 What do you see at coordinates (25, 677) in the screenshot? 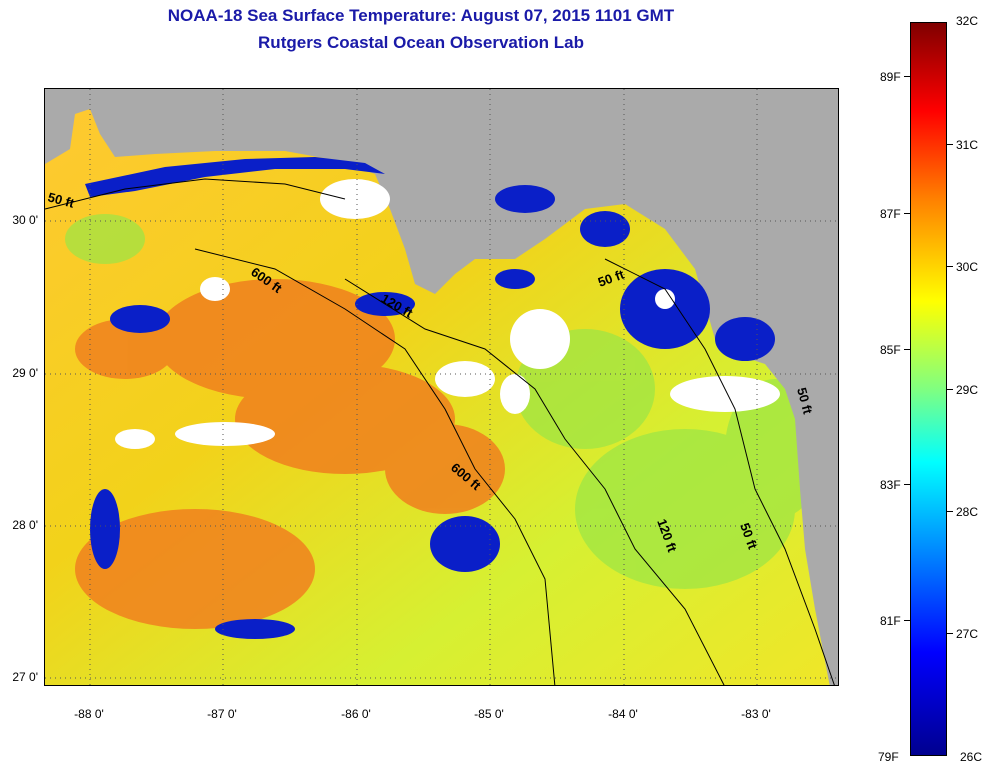
I see `lat-label-27: 27 0'` at bounding box center [25, 677].